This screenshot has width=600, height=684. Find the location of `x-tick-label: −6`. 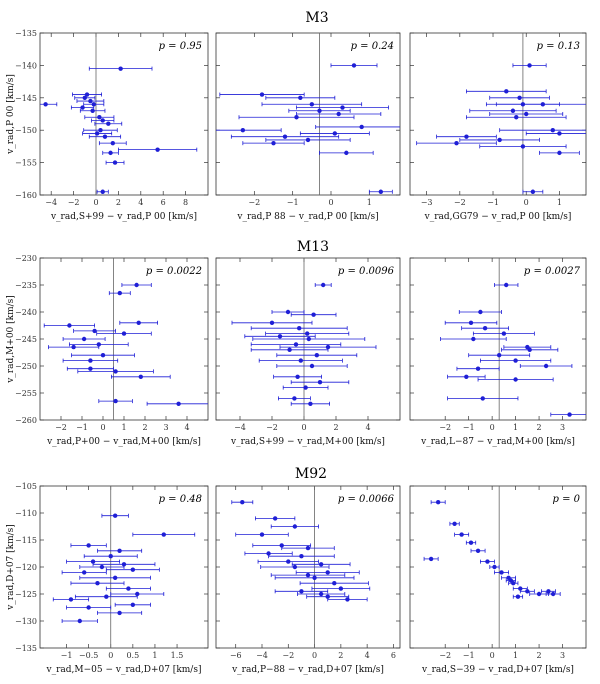

x-tick-label: −6 is located at coordinates (236, 655).